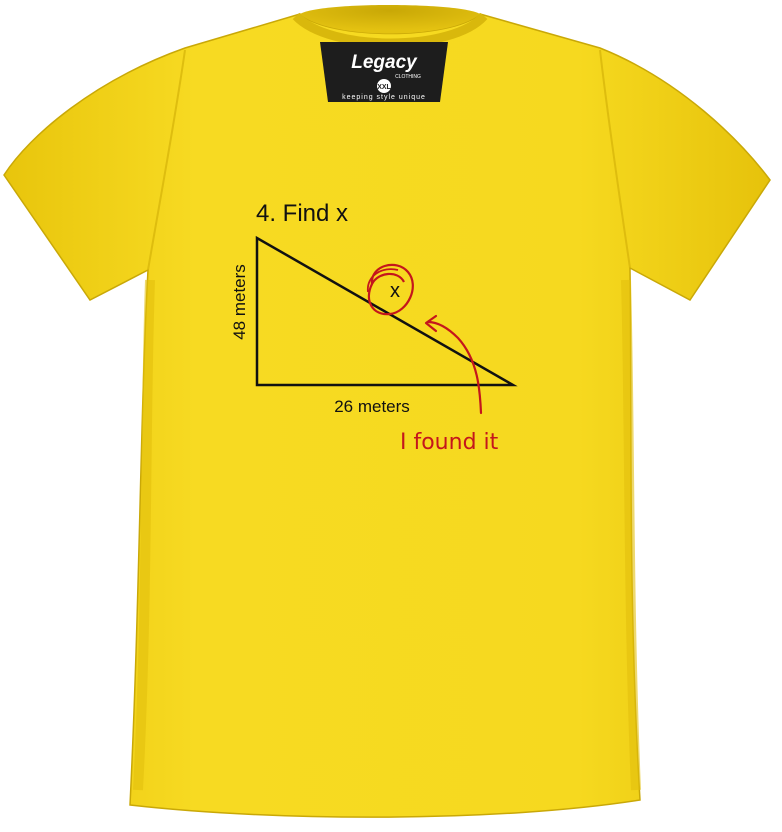 The height and width of the screenshot is (832, 782). What do you see at coordinates (166, 160) in the screenshot?
I see `tshirt-sleeve-seam-left` at bounding box center [166, 160].